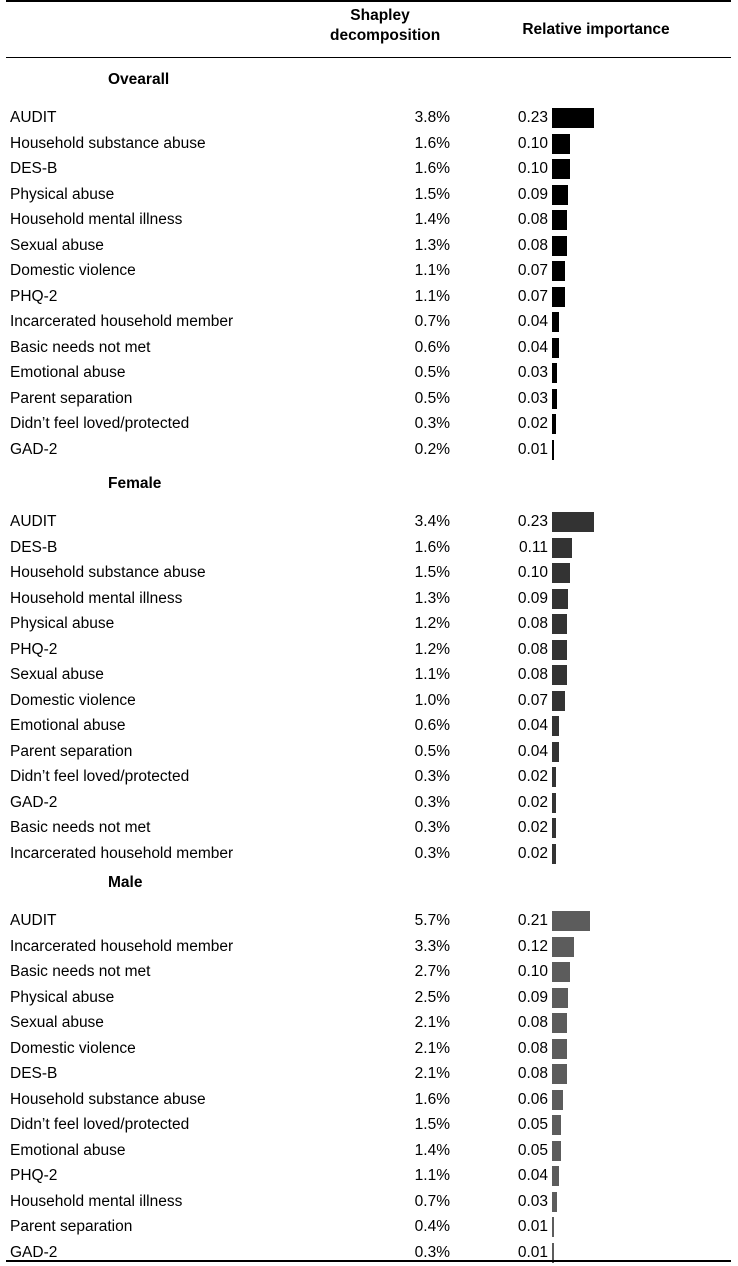 The width and height of the screenshot is (738, 1266). What do you see at coordinates (596, 29) in the screenshot?
I see `relative-importance-column-header: Relative importance` at bounding box center [596, 29].